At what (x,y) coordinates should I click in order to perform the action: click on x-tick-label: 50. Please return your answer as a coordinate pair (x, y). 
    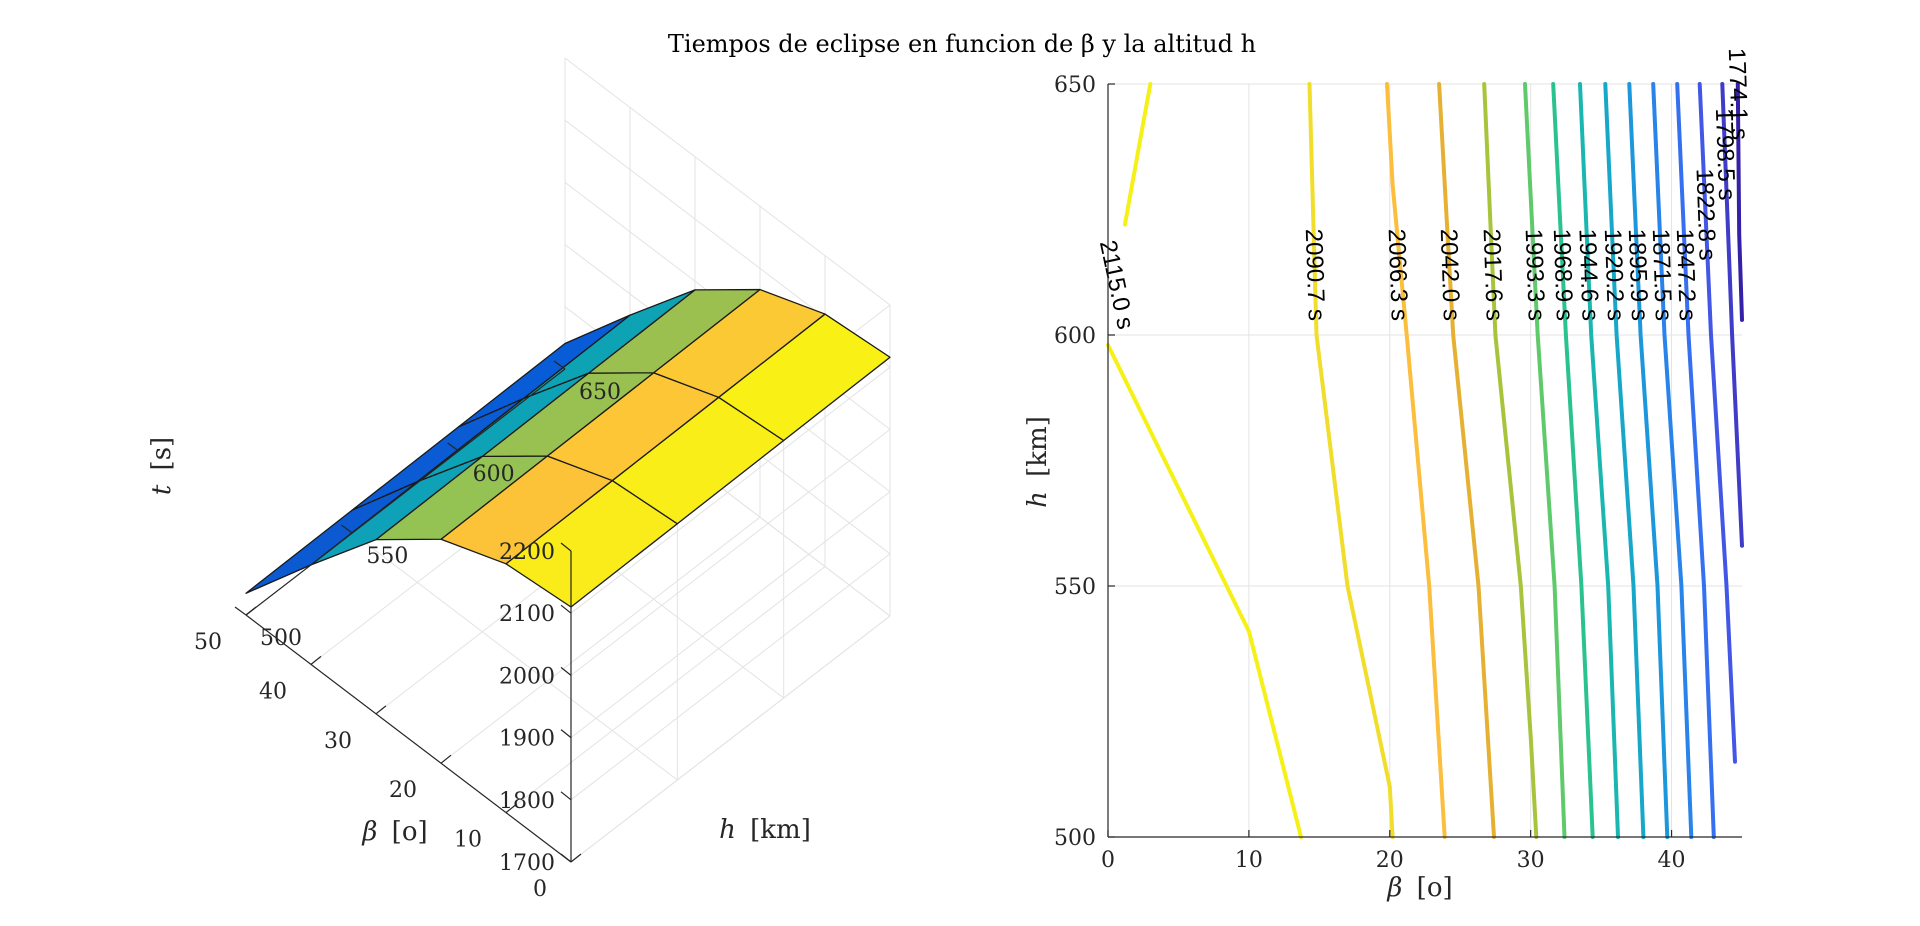
    Looking at the image, I should click on (208, 642).